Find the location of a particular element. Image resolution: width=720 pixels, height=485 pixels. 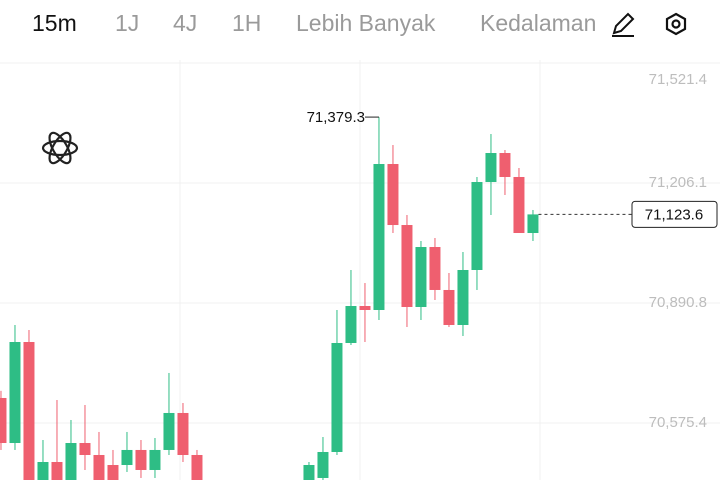

y-tick-label: 71,206.1 is located at coordinates (678, 182).